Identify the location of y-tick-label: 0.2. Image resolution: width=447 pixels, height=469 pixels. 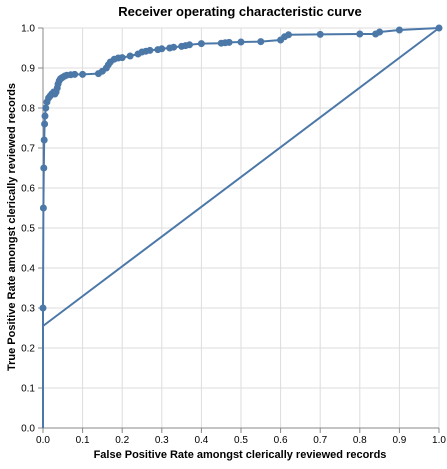
(28, 349).